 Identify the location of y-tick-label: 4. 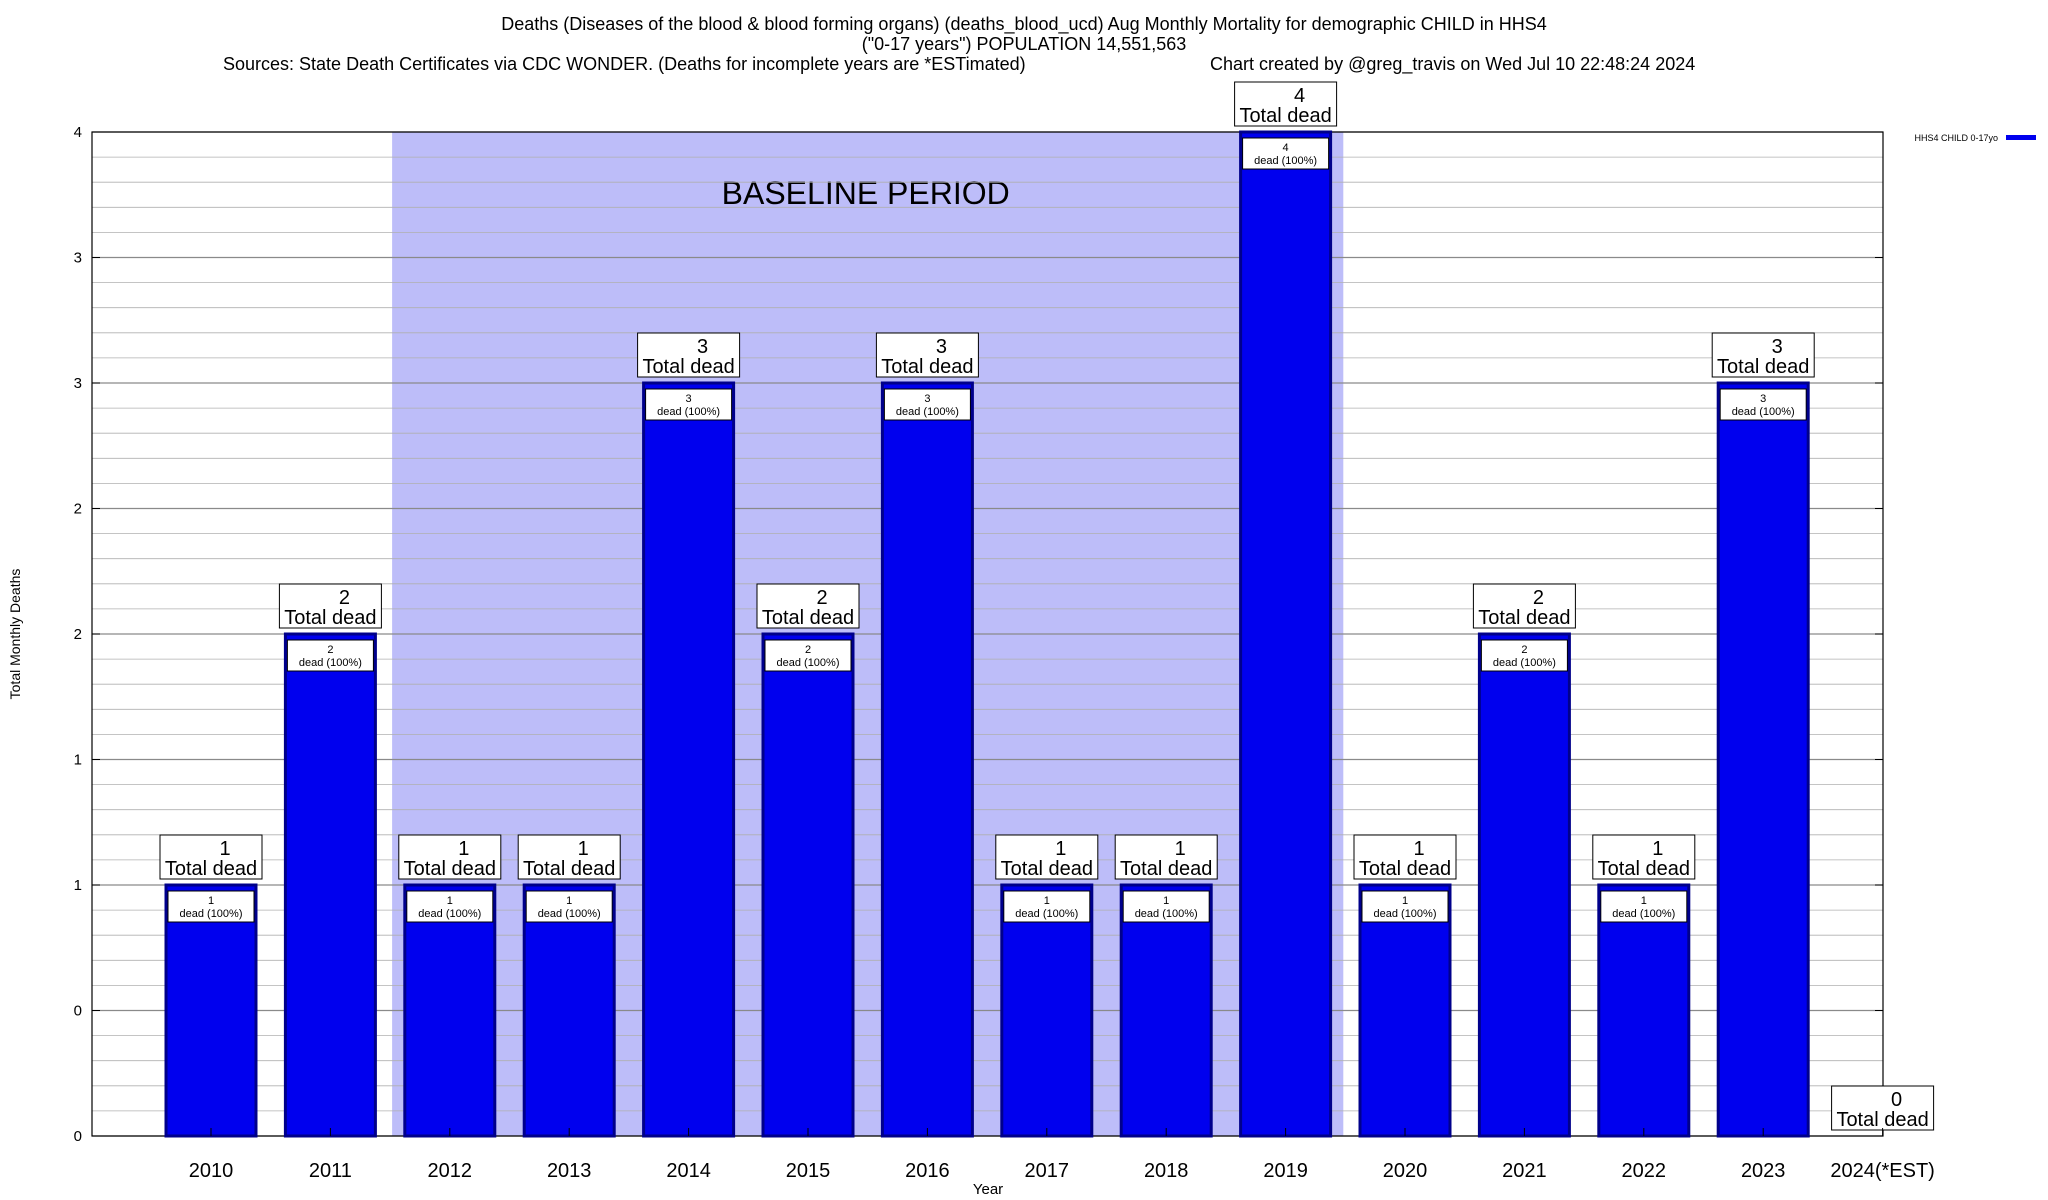
(78, 132).